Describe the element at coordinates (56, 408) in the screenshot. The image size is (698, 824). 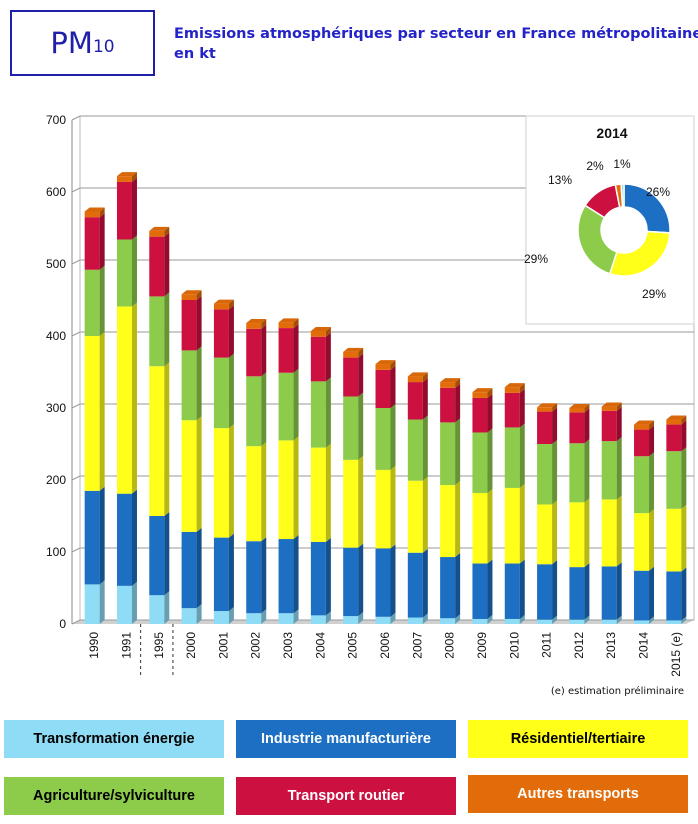
I see `y-tick-label: 300` at that location.